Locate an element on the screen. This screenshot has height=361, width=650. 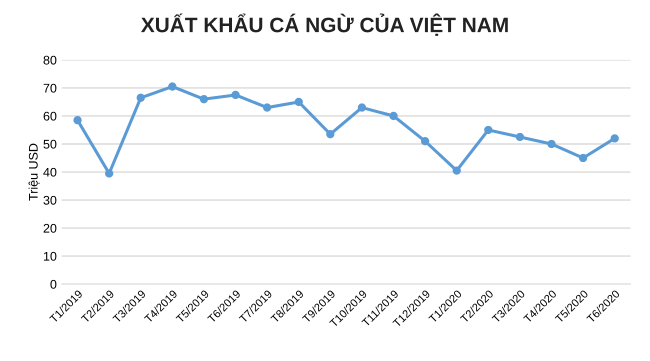
y-axis-title: Triệu USD is located at coordinates (34, 172).